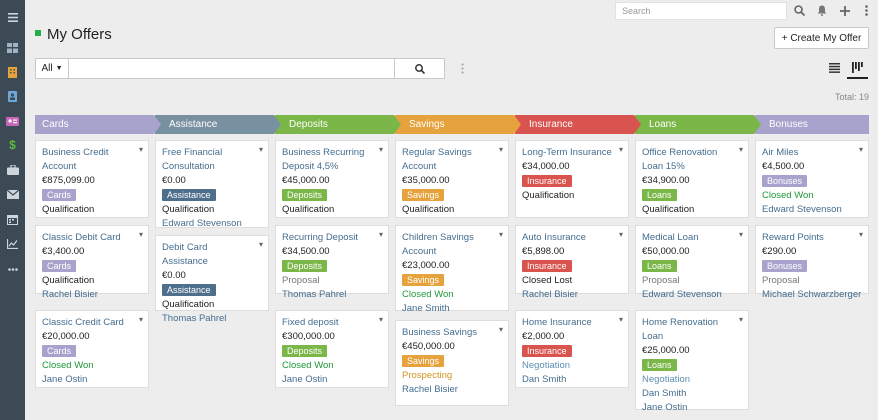 This screenshot has width=878, height=420. Describe the element at coordinates (301, 280) in the screenshot. I see `offer-stage: Proposal` at that location.